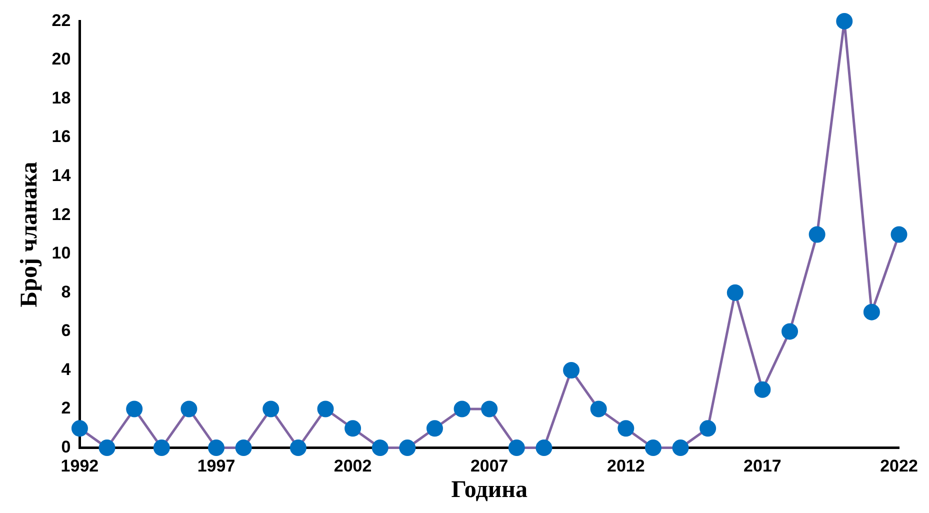  What do you see at coordinates (66, 369) in the screenshot?
I see `y-tick-label: 4` at bounding box center [66, 369].